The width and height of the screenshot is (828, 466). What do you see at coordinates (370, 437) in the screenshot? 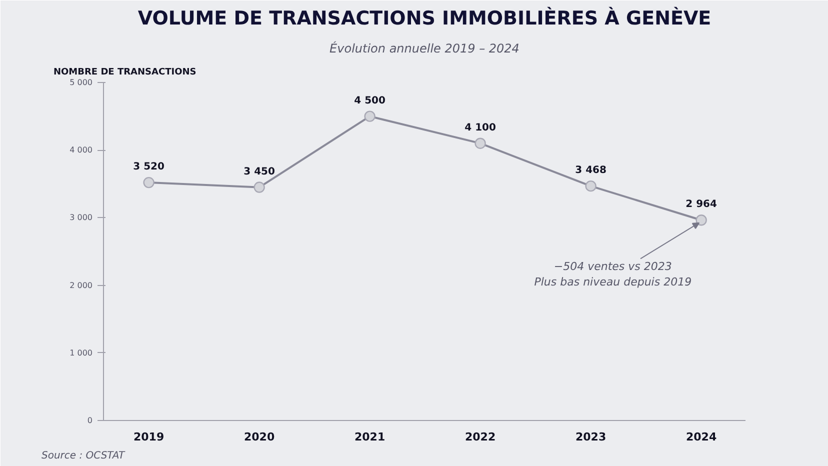
I see `x-tick-label: 2021` at bounding box center [370, 437].